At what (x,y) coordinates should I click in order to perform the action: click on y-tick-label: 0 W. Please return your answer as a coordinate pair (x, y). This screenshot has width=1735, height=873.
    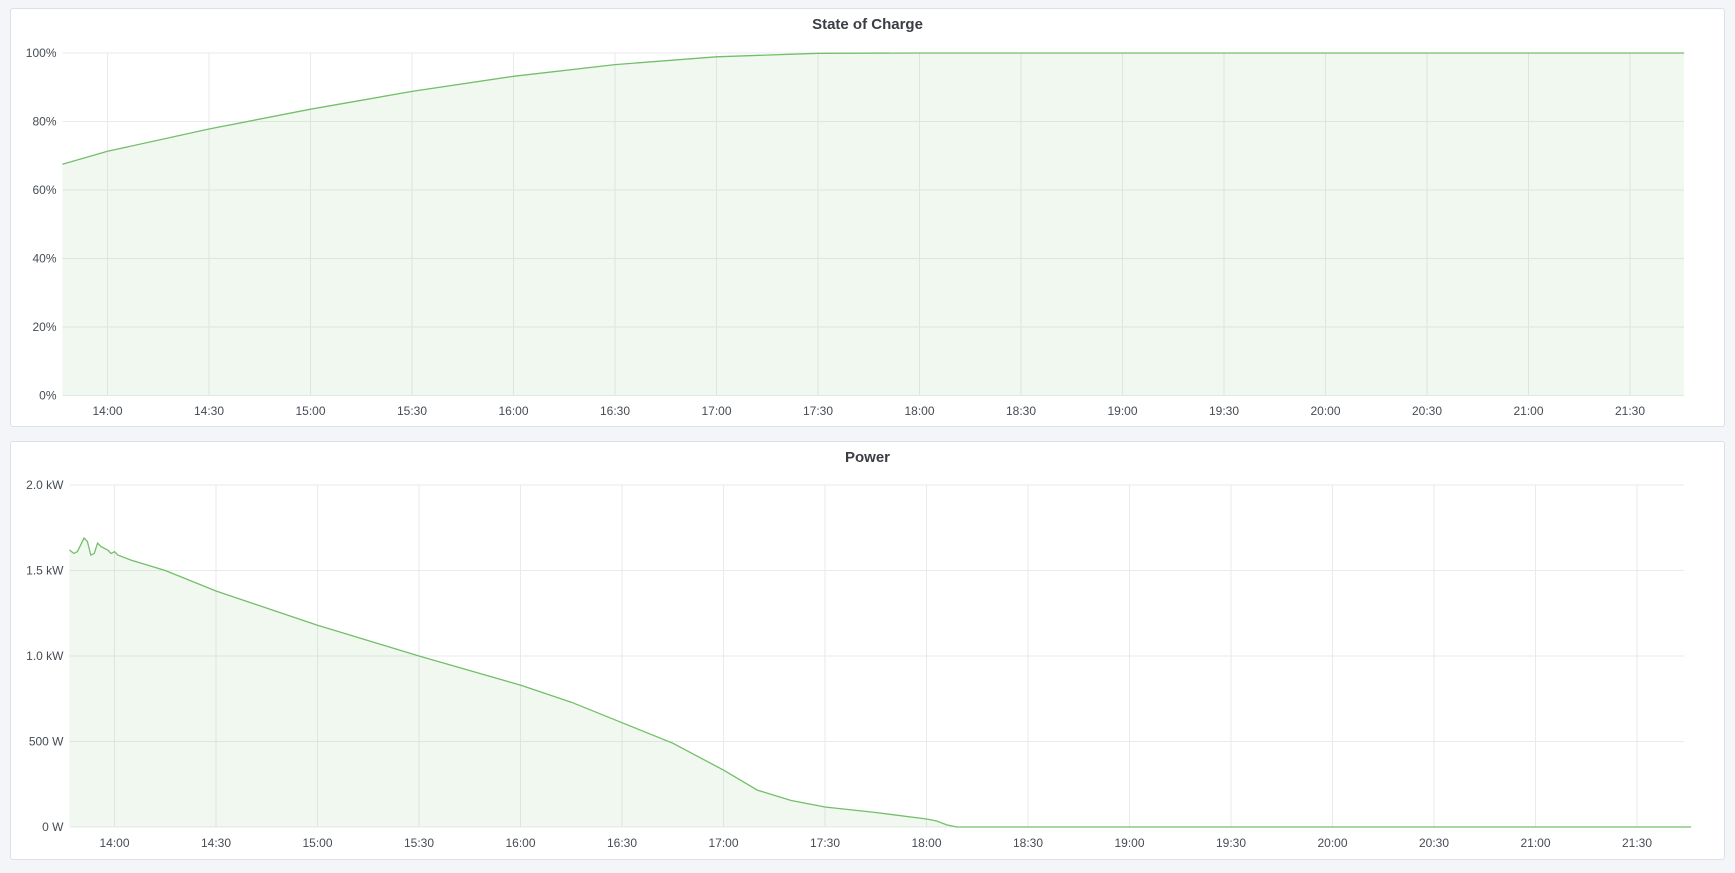
    Looking at the image, I should click on (53, 827).